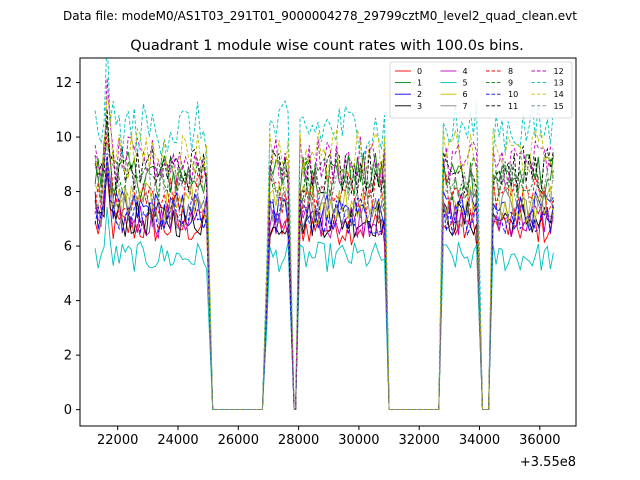  I want to click on x-tick-label: 36000, so click(539, 440).